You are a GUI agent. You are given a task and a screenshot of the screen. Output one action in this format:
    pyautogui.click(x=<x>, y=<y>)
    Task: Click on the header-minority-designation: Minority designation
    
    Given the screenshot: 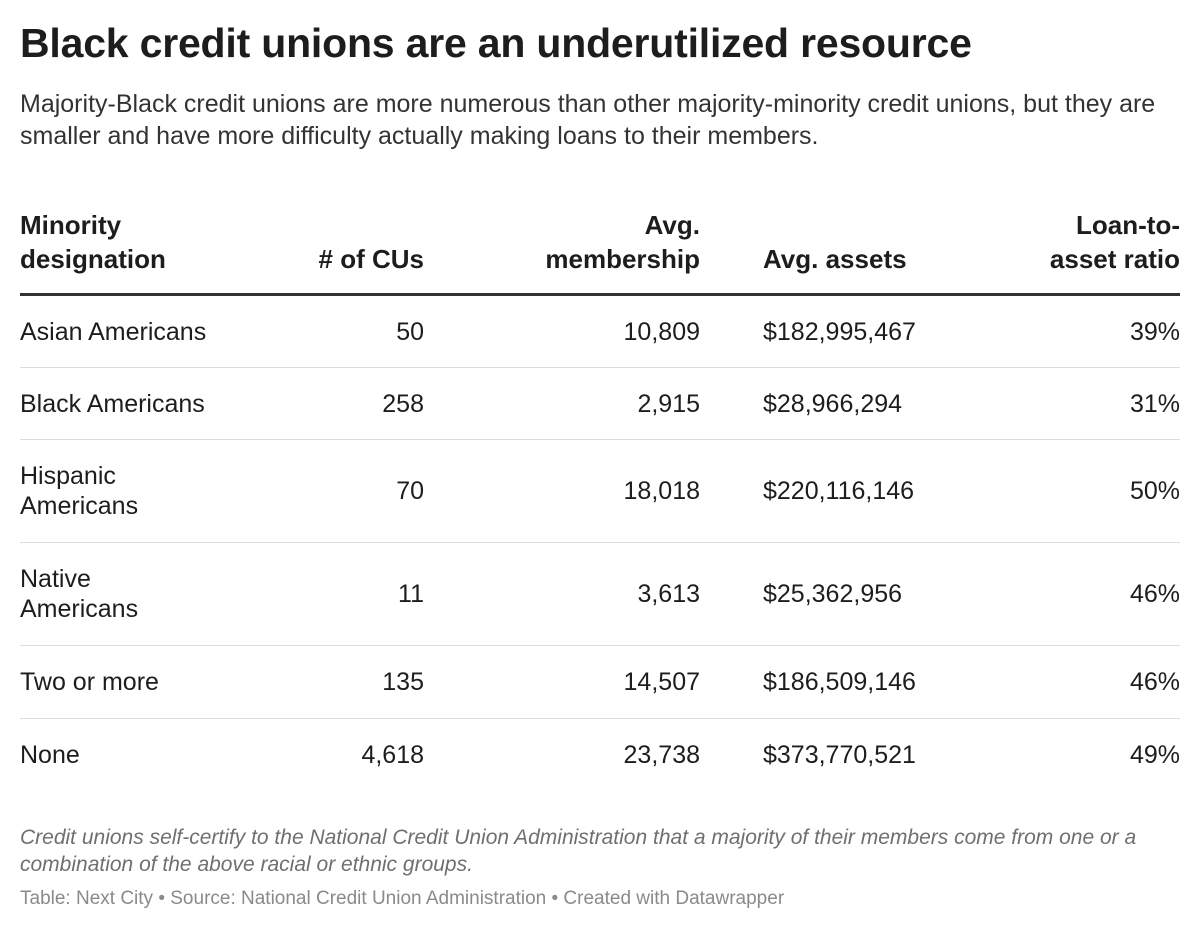 What is the action you would take?
    pyautogui.click(x=150, y=242)
    